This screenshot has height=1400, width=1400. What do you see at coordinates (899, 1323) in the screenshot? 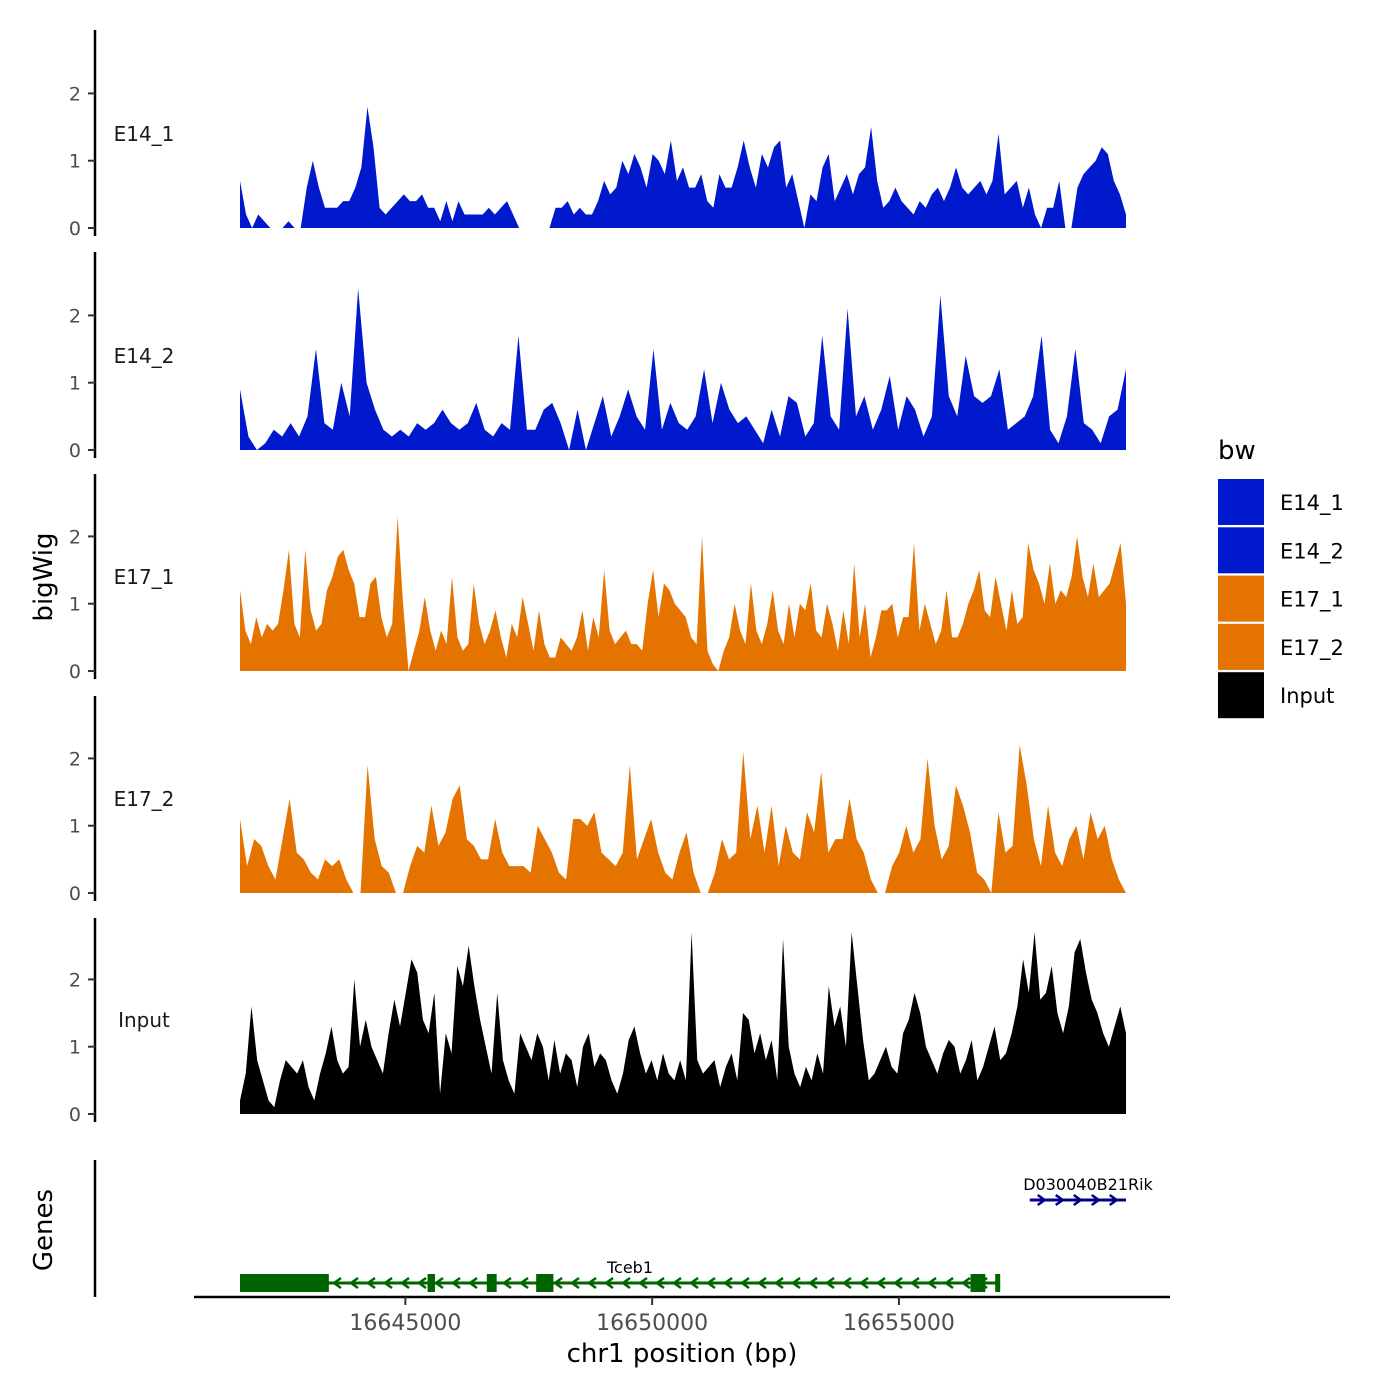
I see `x-tick-label: 16655000` at bounding box center [899, 1323].